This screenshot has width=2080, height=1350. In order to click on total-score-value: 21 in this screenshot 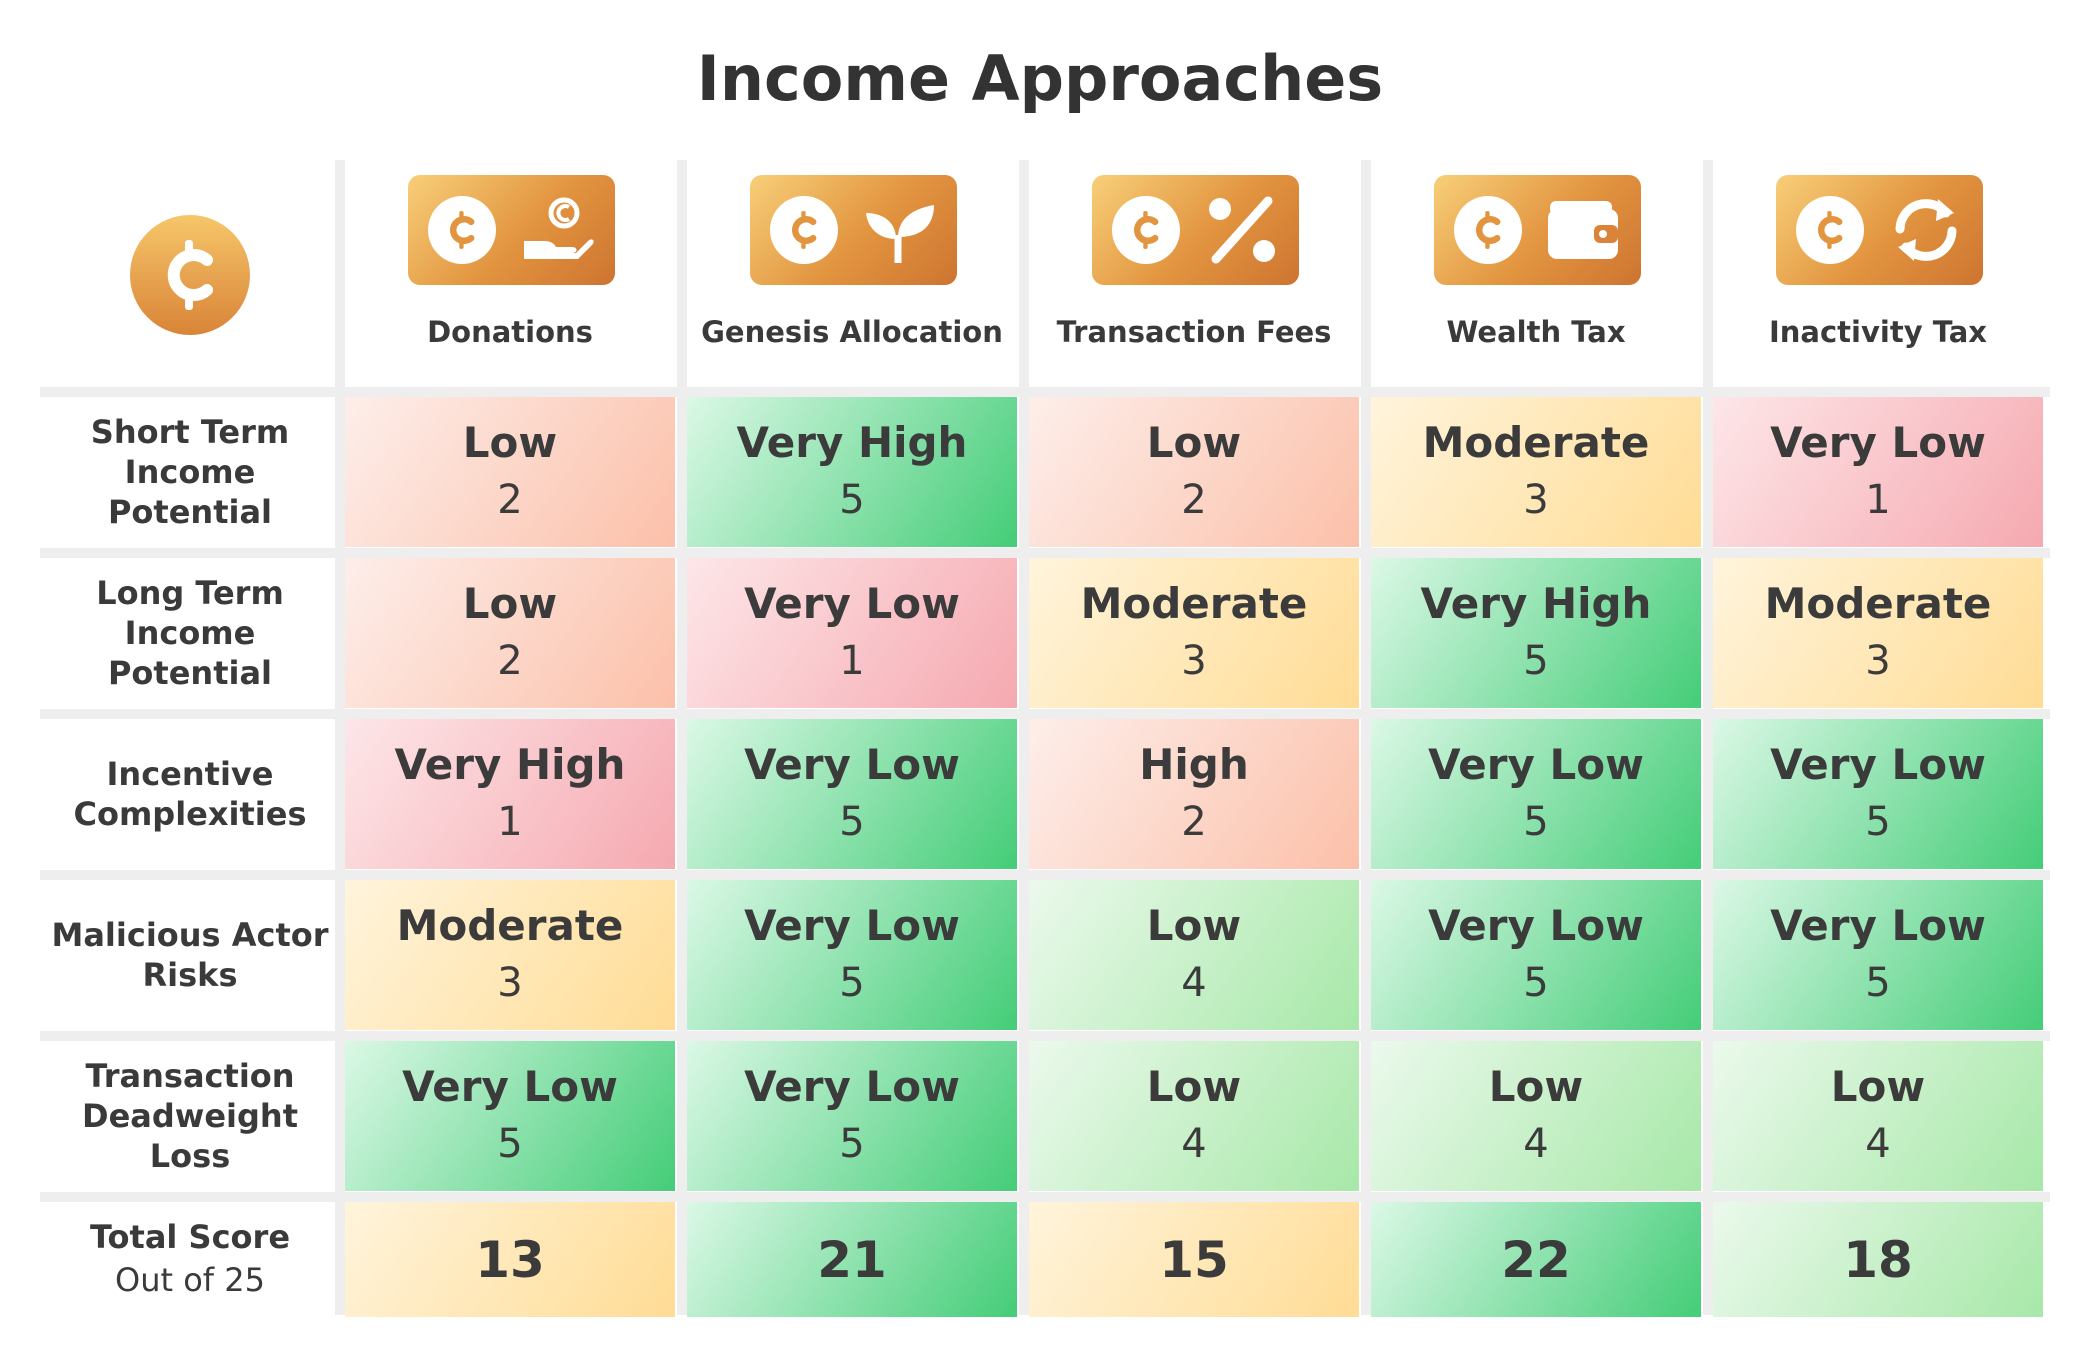, I will do `click(852, 1259)`.